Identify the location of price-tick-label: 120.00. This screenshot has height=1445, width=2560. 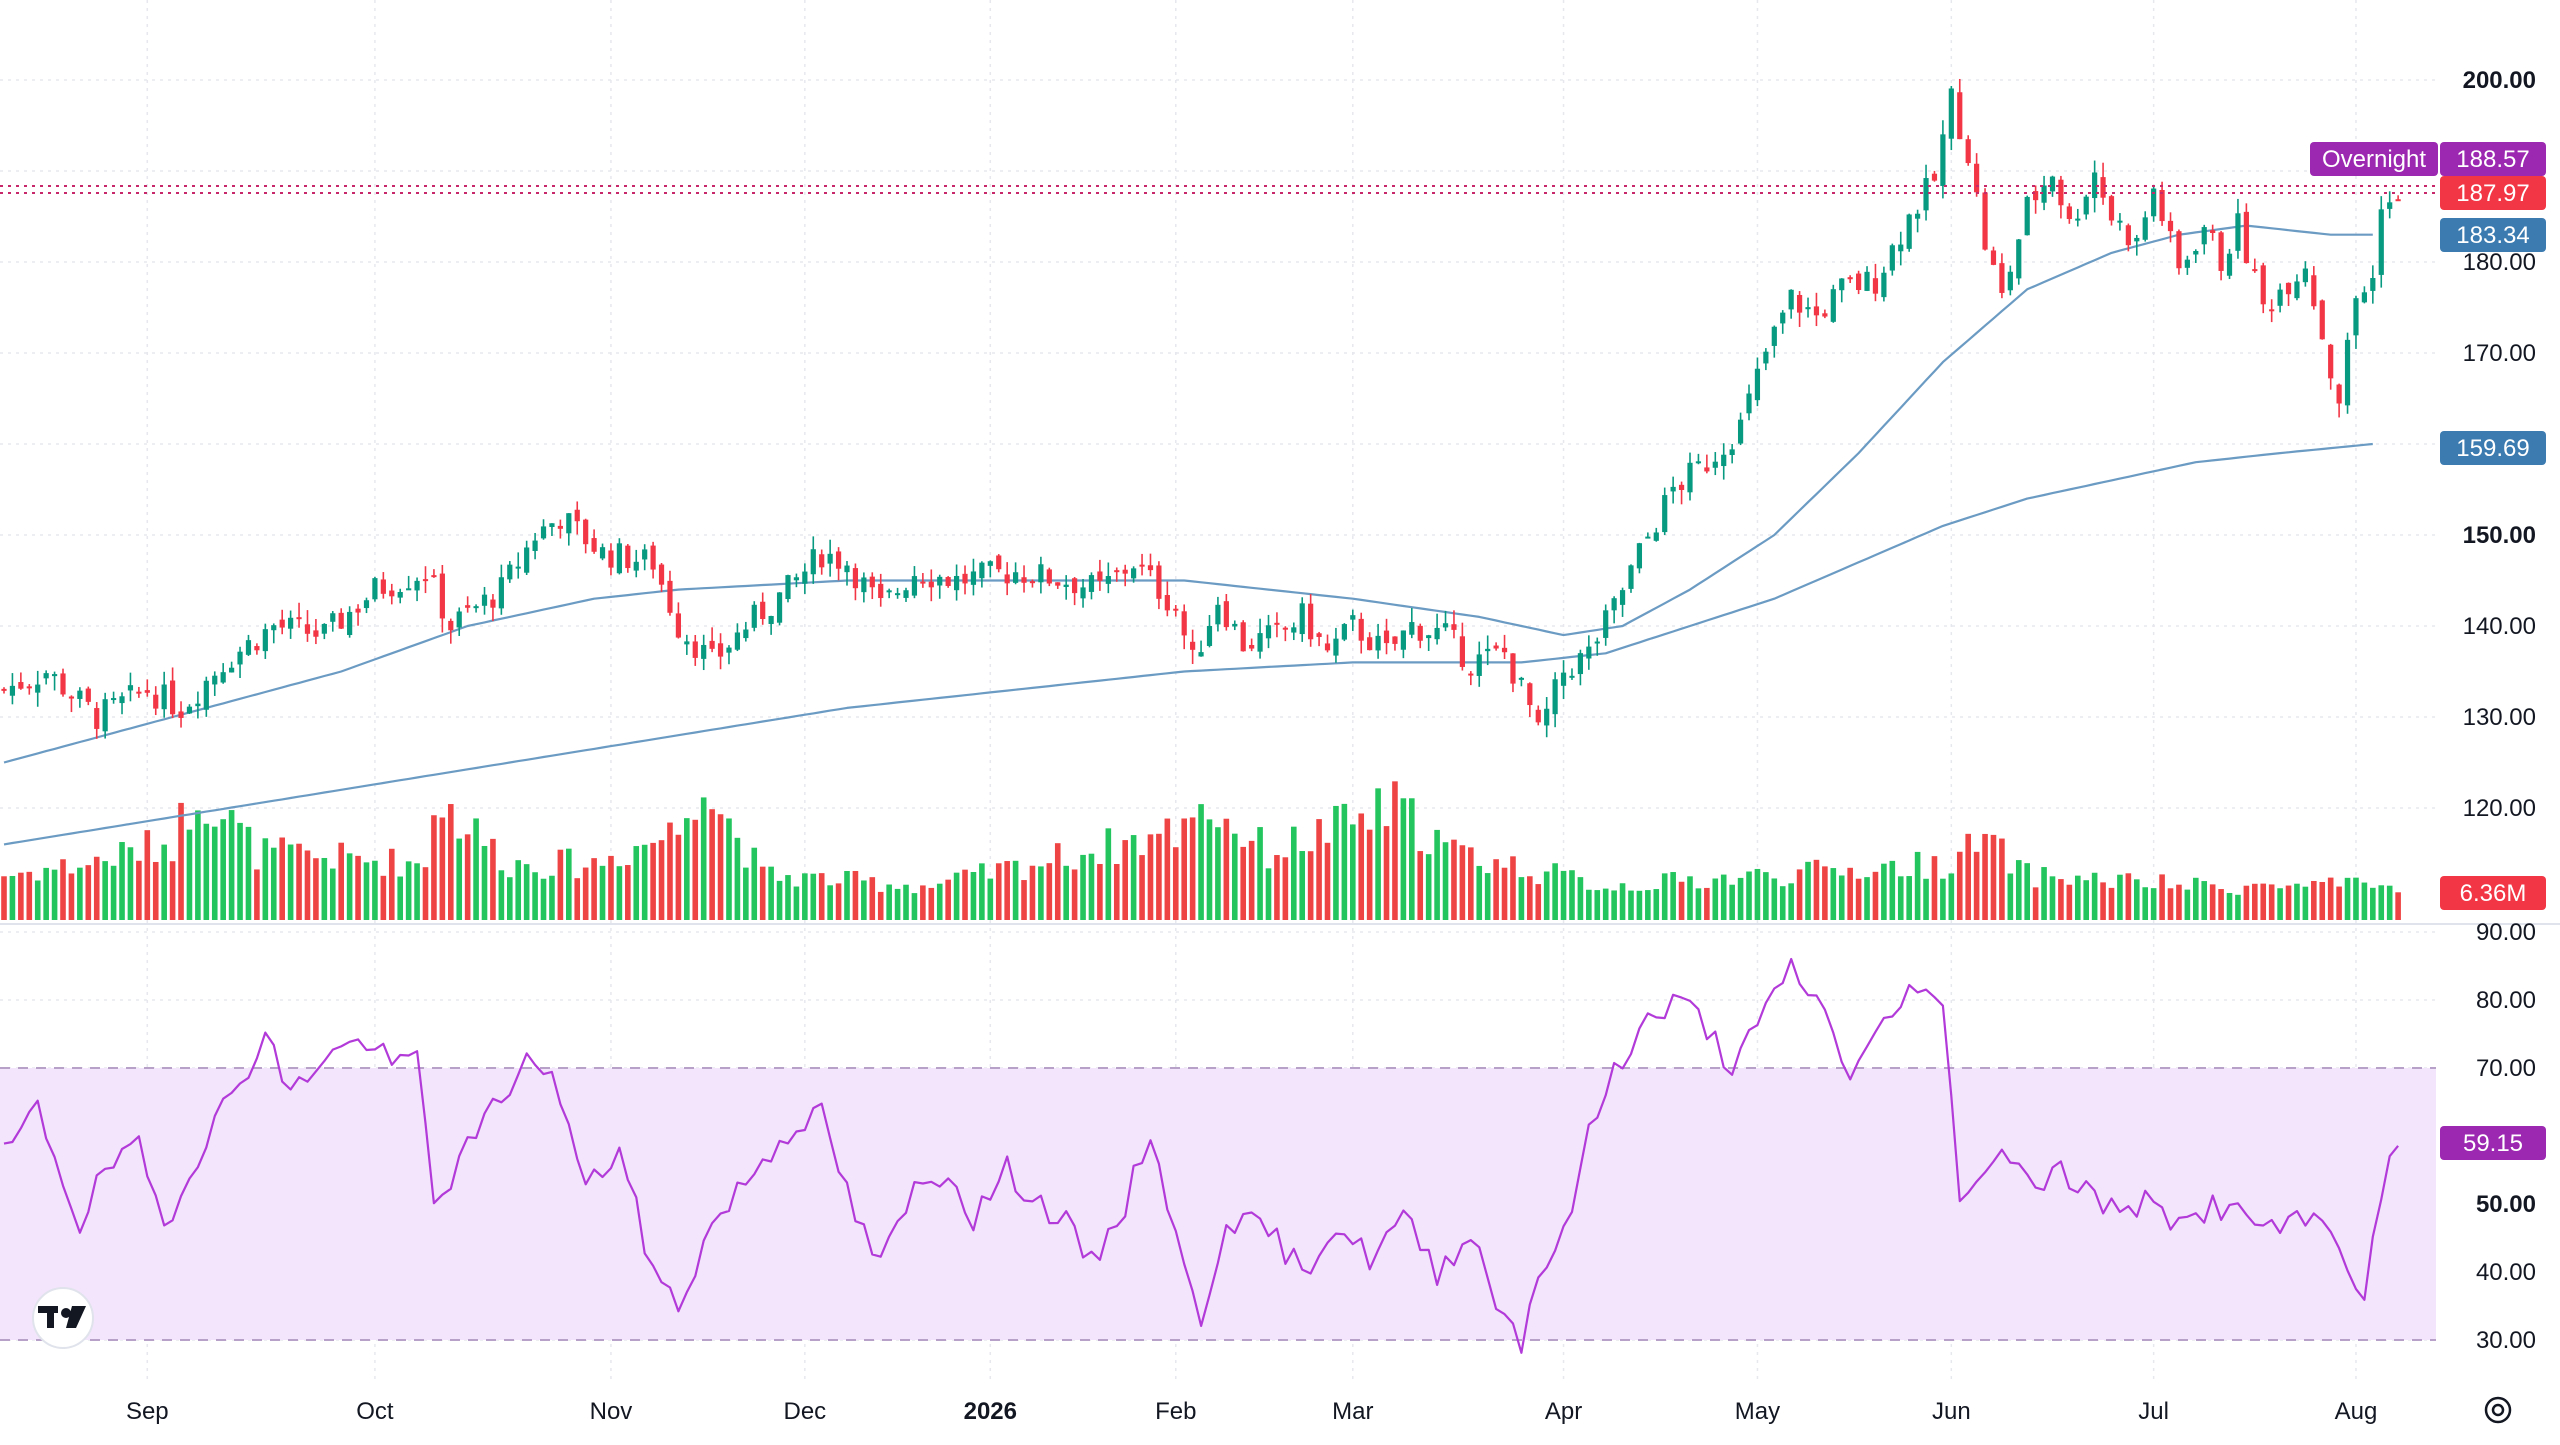
(2499, 808).